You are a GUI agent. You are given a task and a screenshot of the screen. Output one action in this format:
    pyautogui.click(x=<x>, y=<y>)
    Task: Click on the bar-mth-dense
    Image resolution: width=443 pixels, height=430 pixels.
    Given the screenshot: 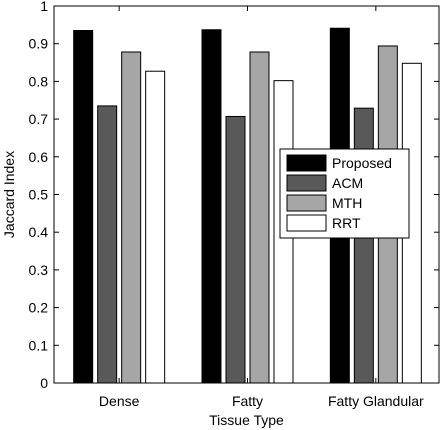 What is the action you would take?
    pyautogui.click(x=131, y=217)
    